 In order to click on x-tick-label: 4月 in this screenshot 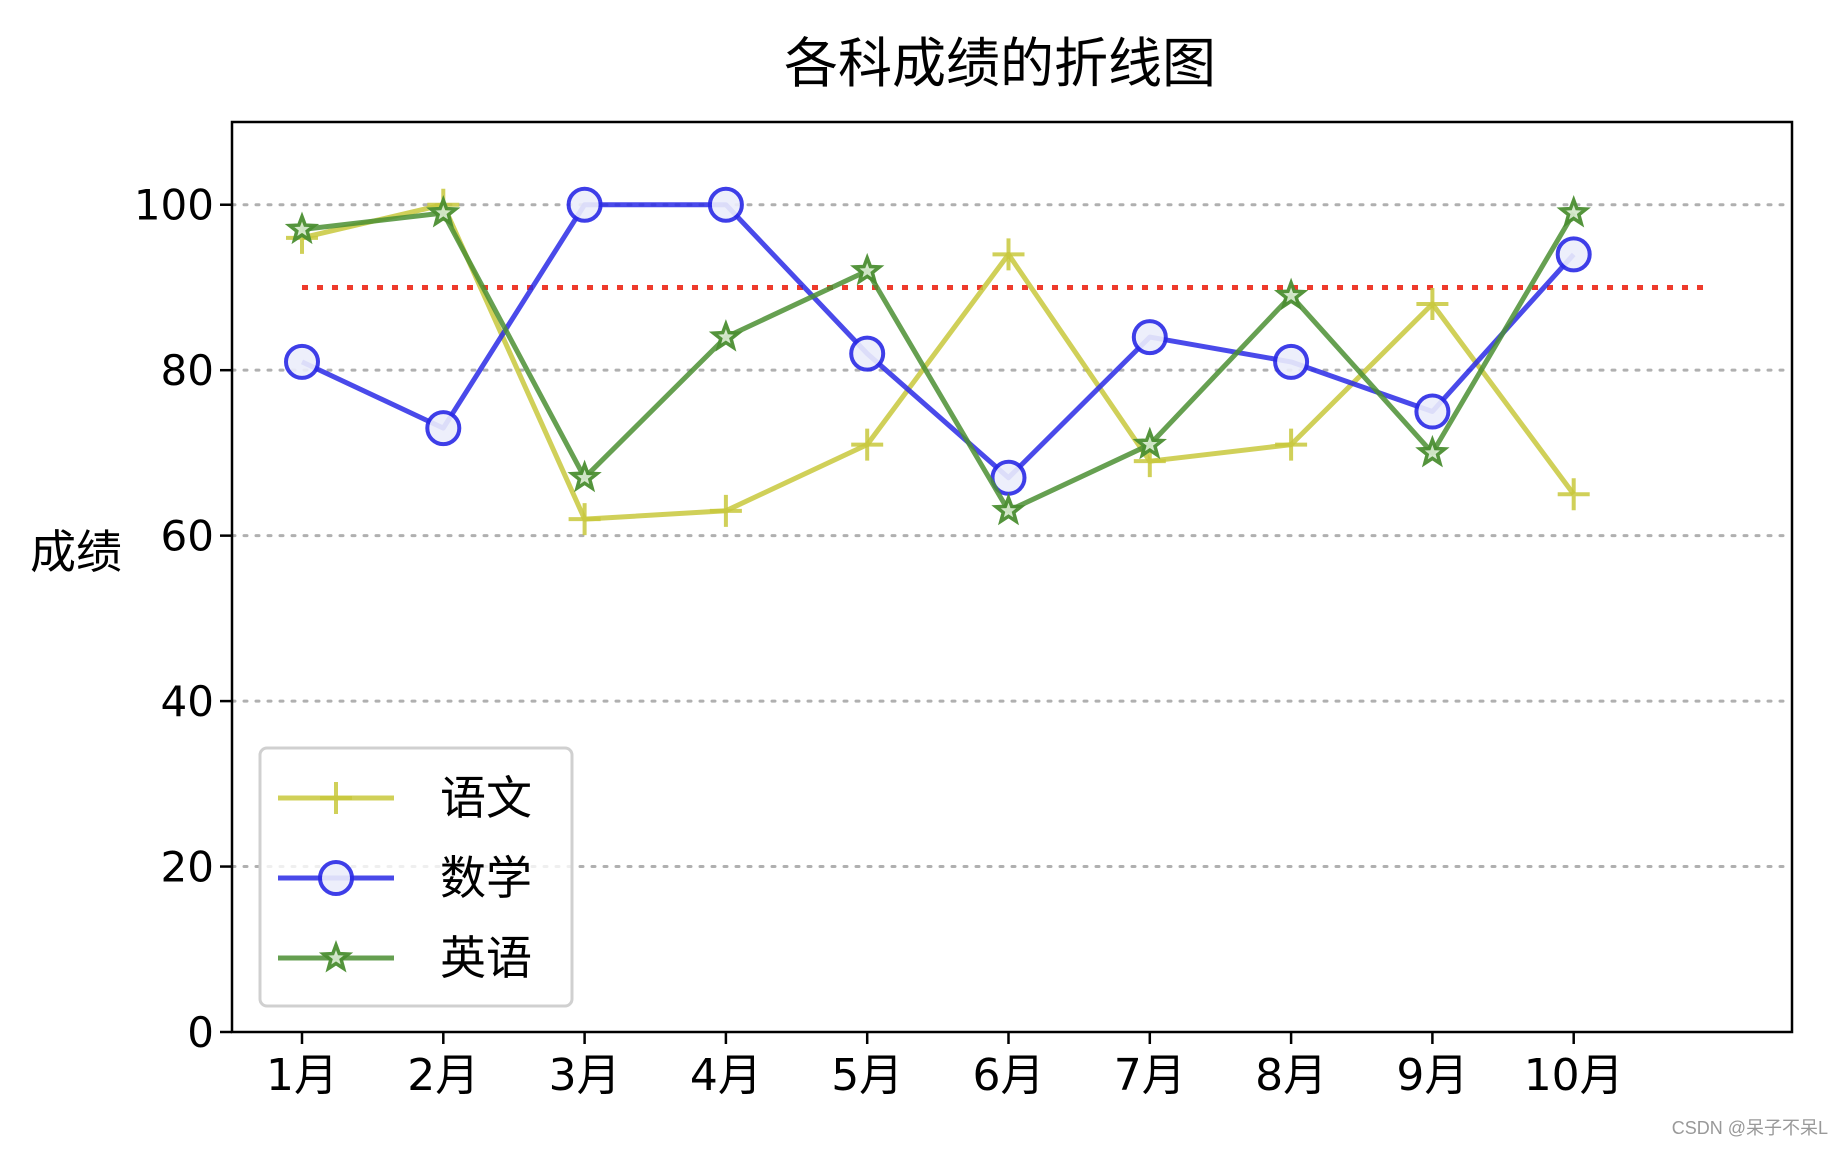, I will do `click(726, 1075)`.